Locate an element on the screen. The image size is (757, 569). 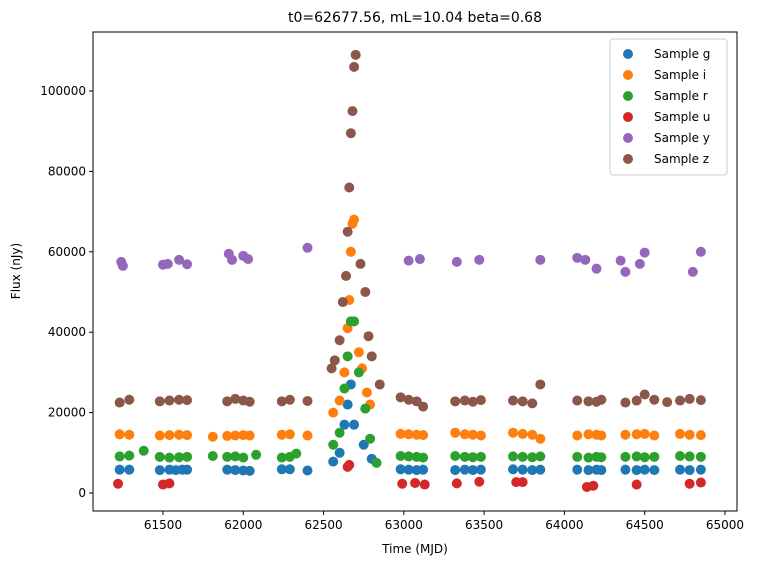
x-tick-label: 64500 is located at coordinates (645, 525).